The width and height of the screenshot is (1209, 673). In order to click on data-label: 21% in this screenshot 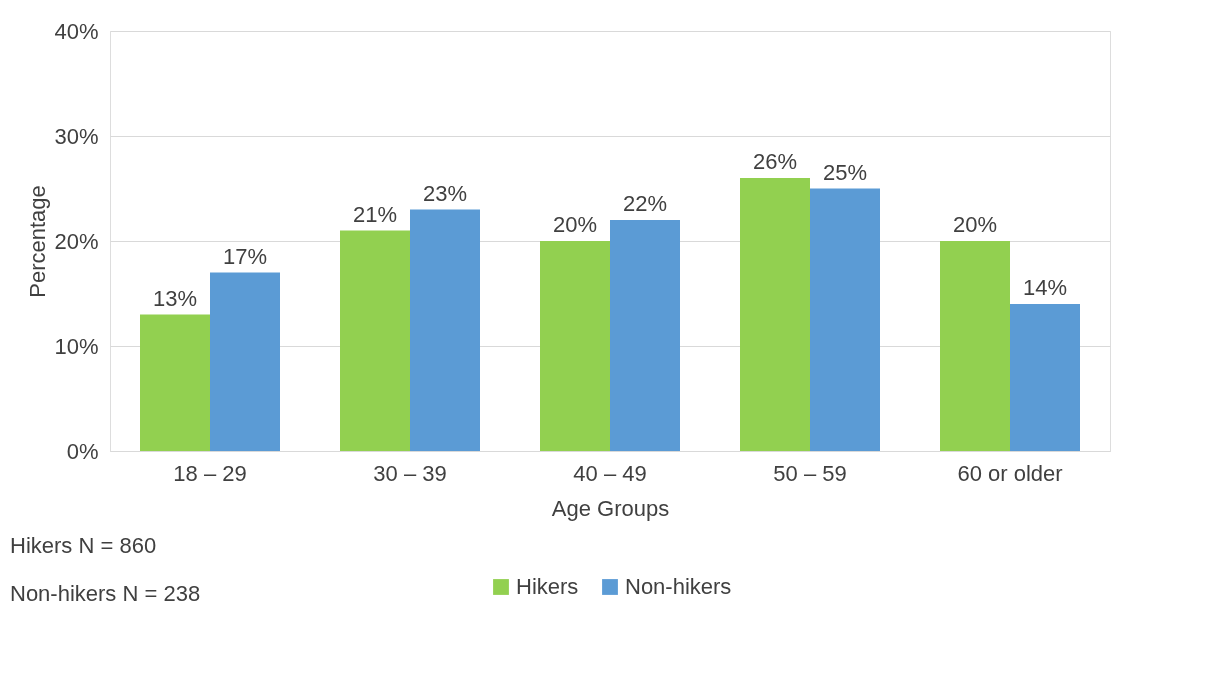, I will do `click(375, 214)`.